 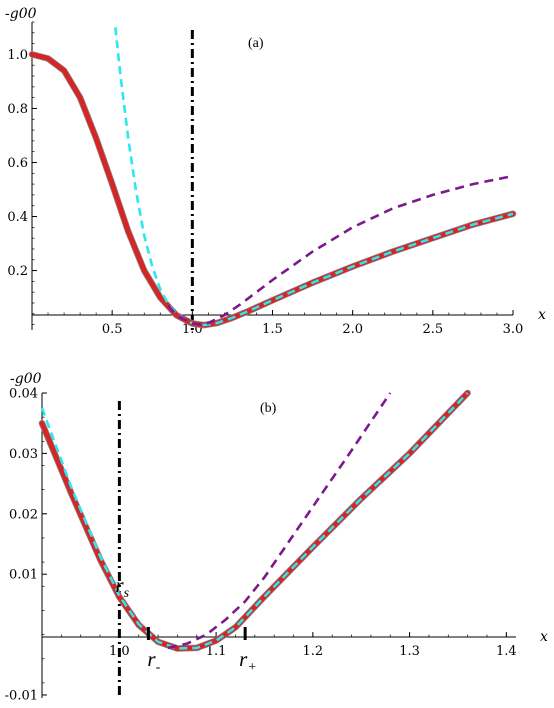 I want to click on panel-label: (b), so click(x=268, y=408).